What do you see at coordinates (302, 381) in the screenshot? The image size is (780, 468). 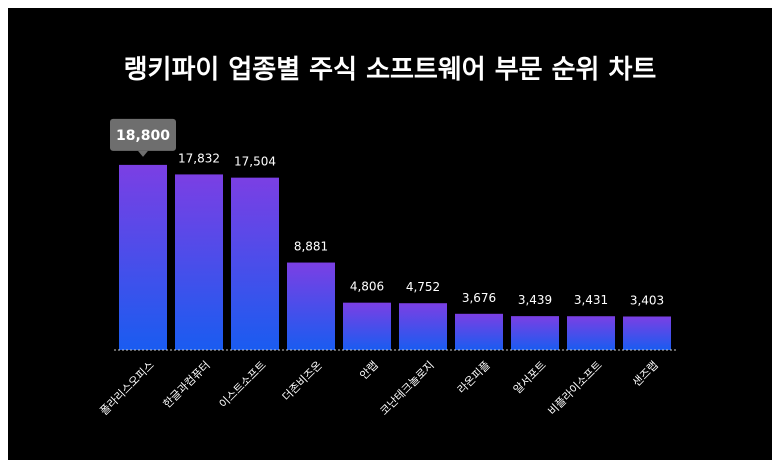 I see `category-label-4: 더존비즈온` at bounding box center [302, 381].